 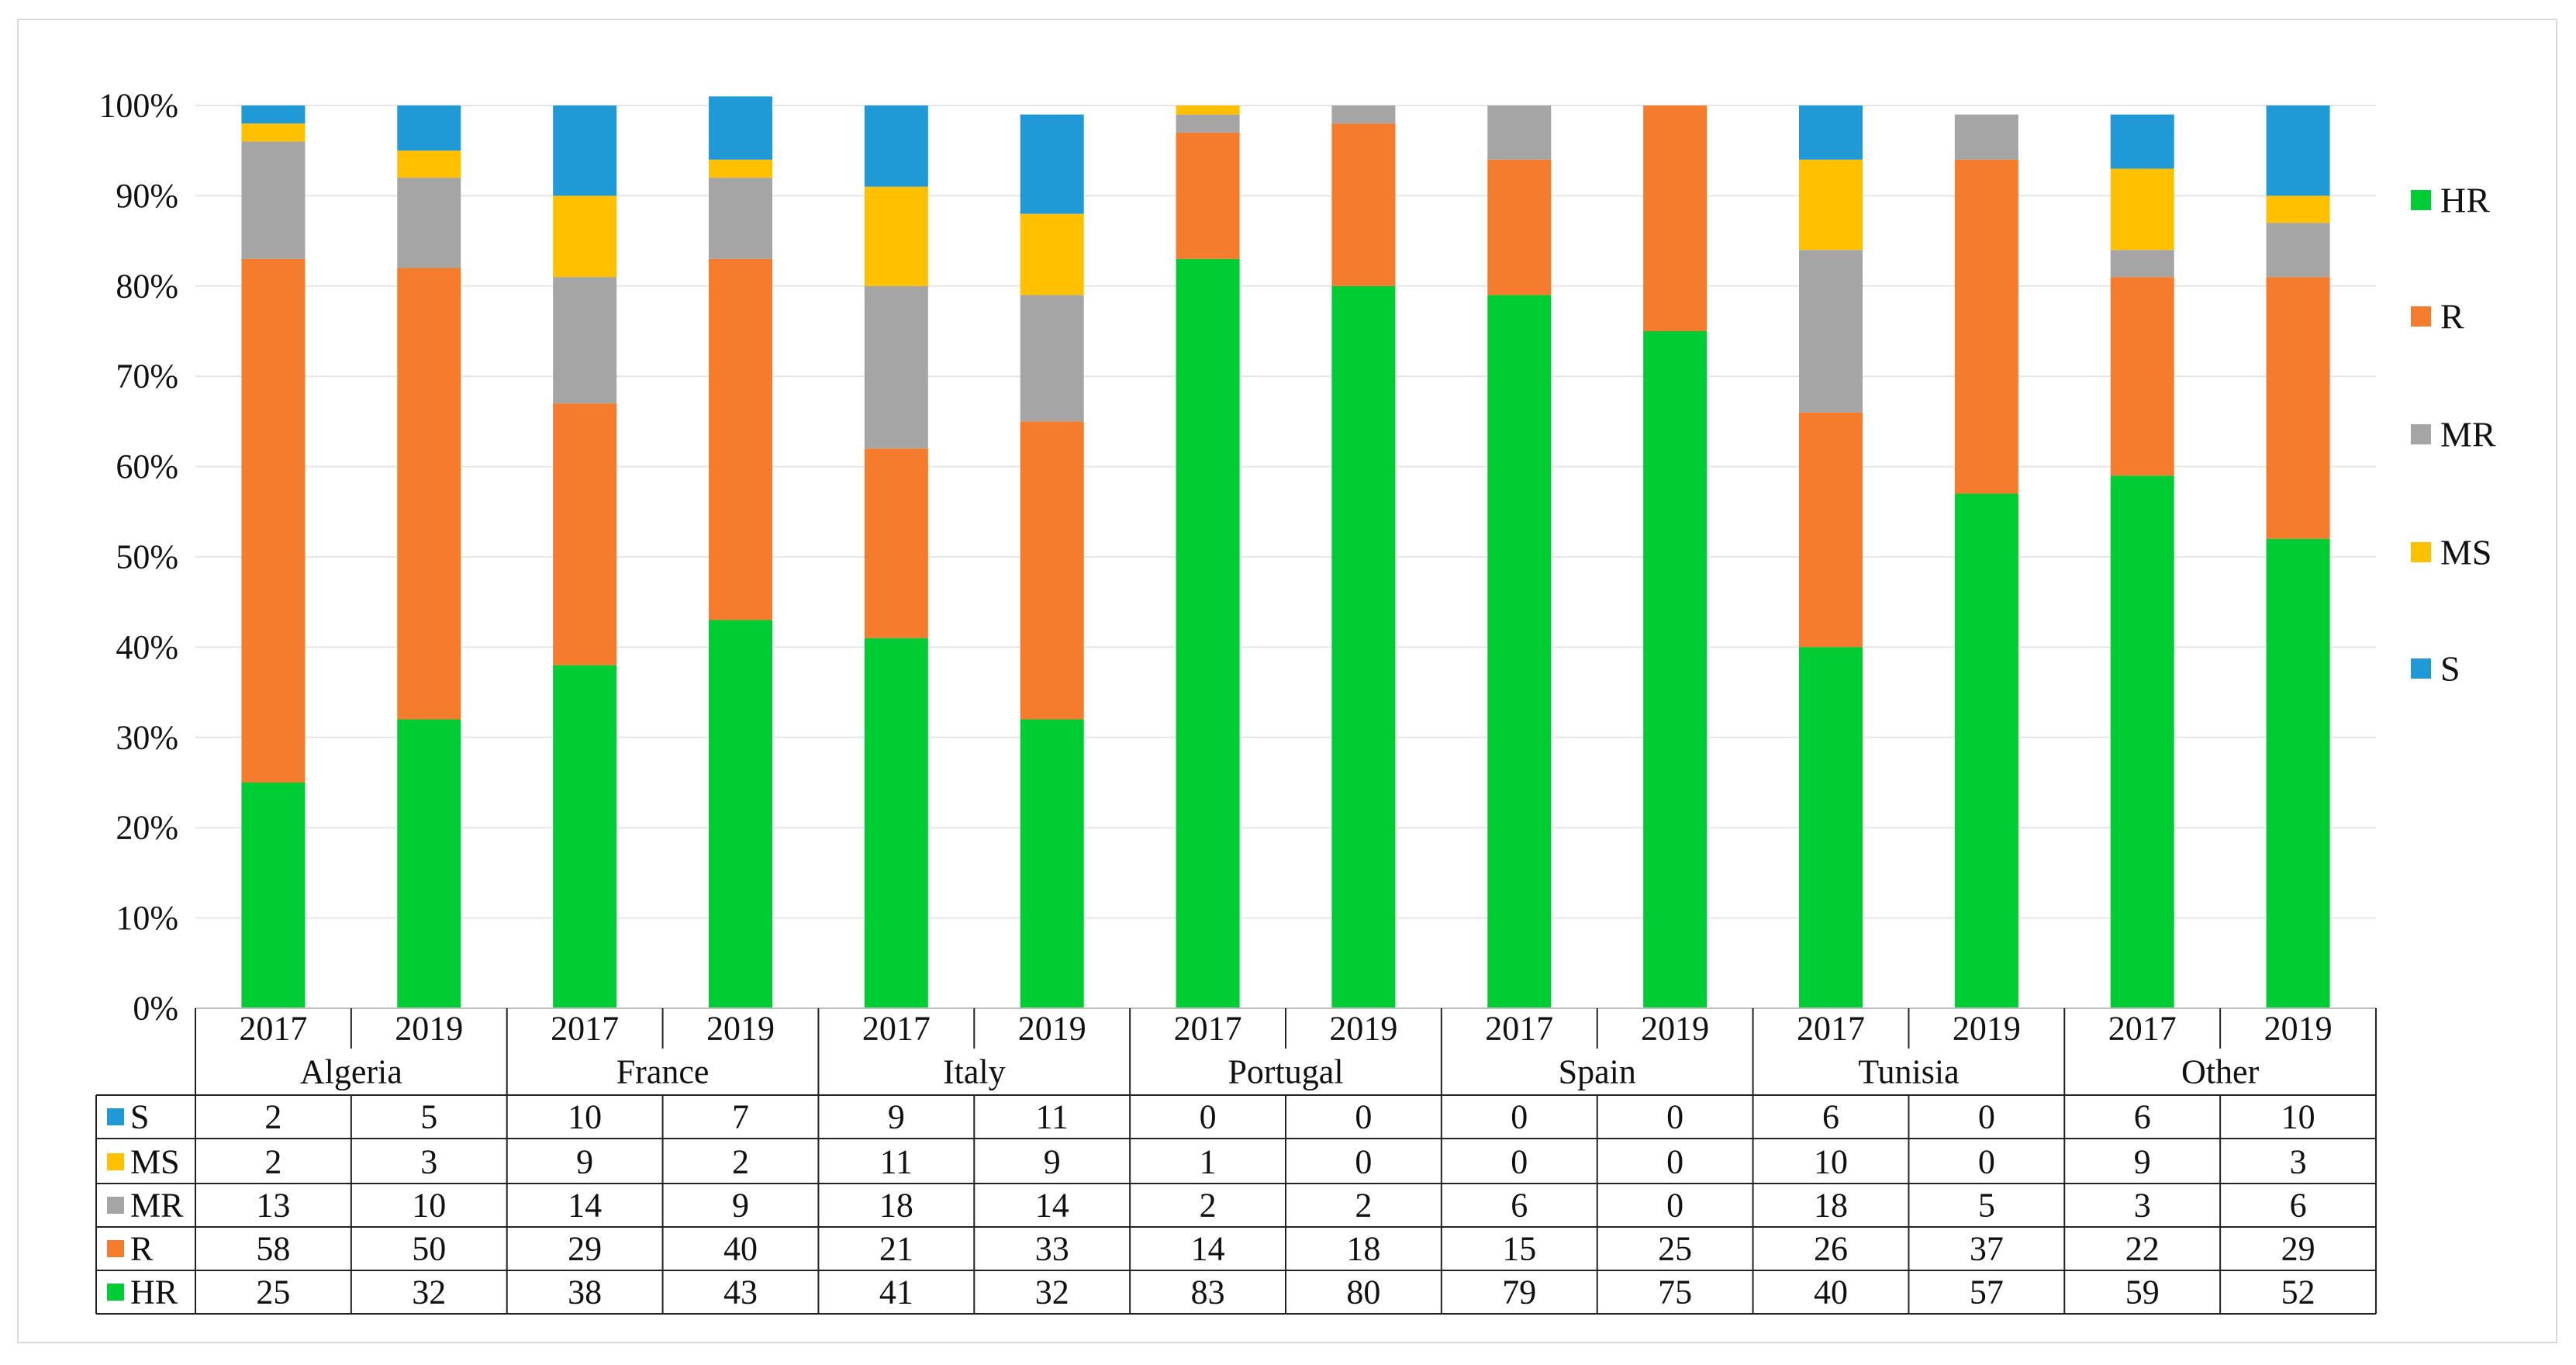 I want to click on legend-label: HR, so click(x=2465, y=200).